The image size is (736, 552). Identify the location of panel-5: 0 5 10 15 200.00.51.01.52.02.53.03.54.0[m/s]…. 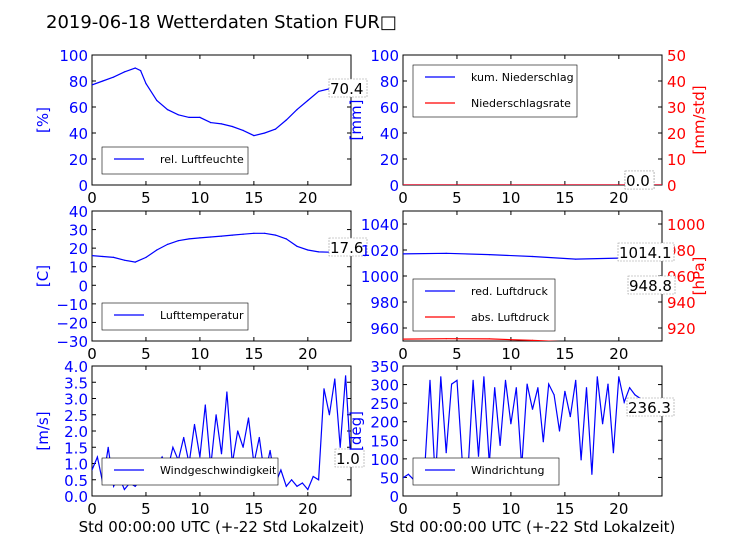
(199, 447).